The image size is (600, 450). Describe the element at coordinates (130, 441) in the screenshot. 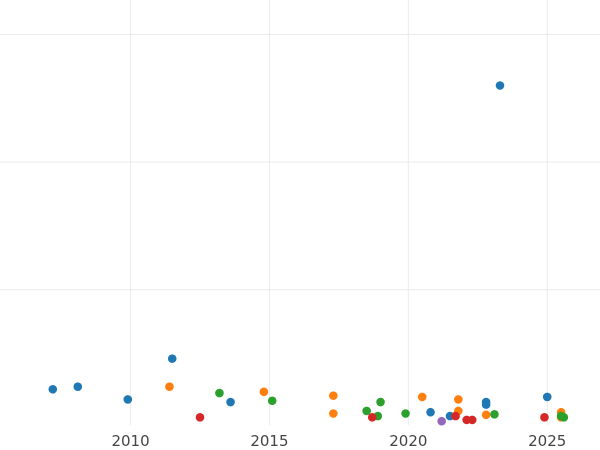

I see `x-tick-label: 2010` at that location.